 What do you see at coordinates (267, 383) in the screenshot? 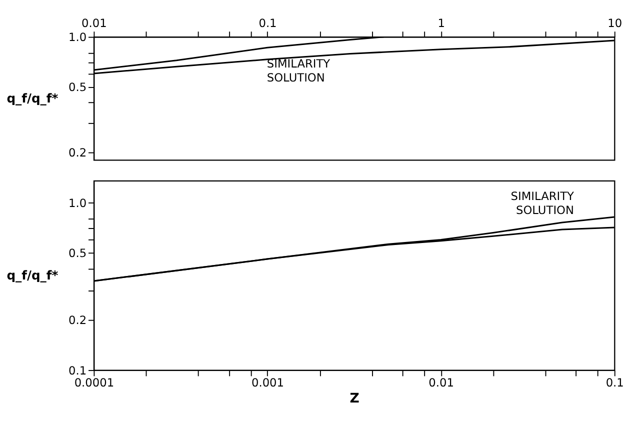
I see `x-tick-label: 0.001` at bounding box center [267, 383].